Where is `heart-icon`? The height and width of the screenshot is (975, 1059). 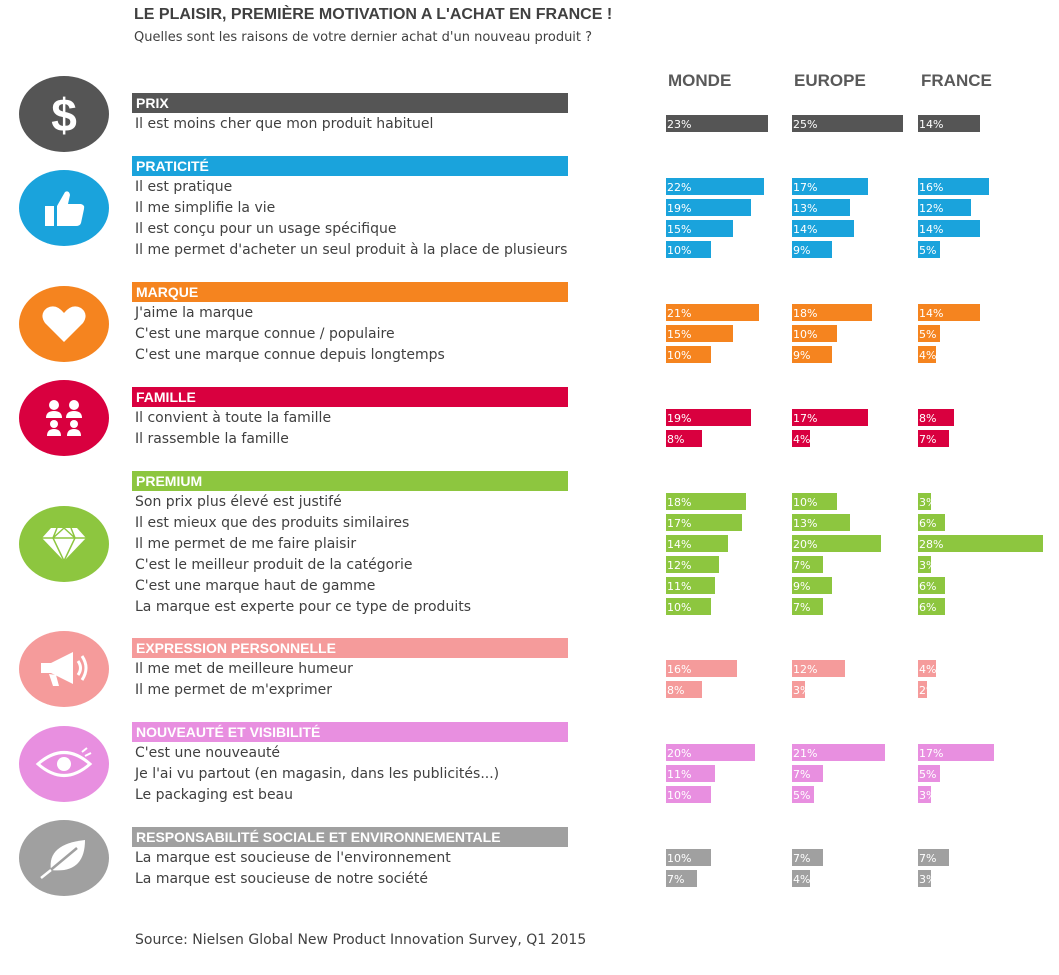
heart-icon is located at coordinates (64, 324).